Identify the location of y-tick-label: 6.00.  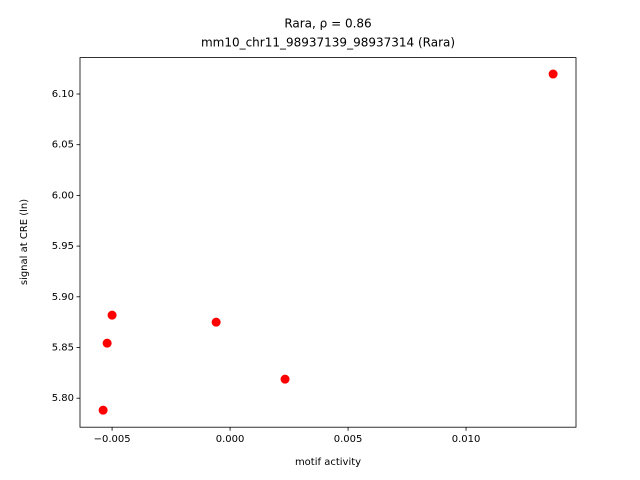
(63, 195).